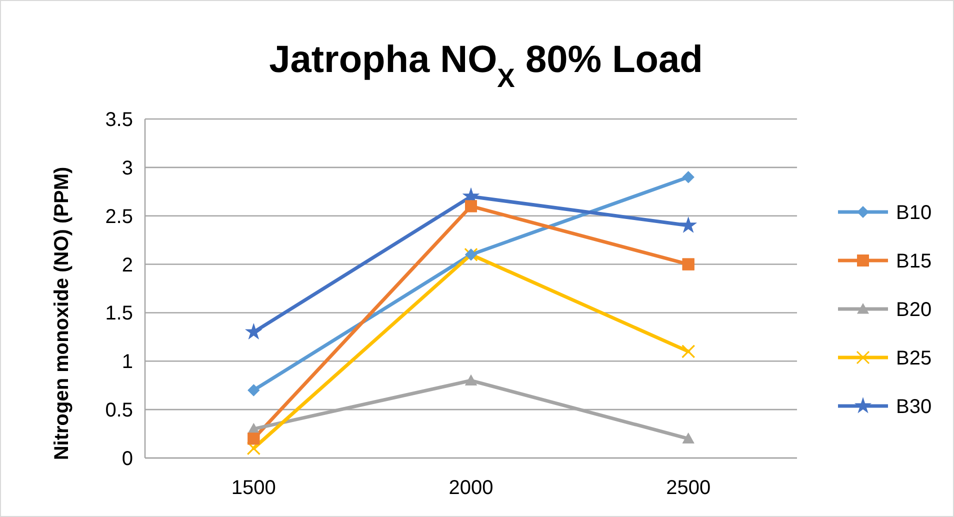  I want to click on y-tick-label: 0.5, so click(119, 411).